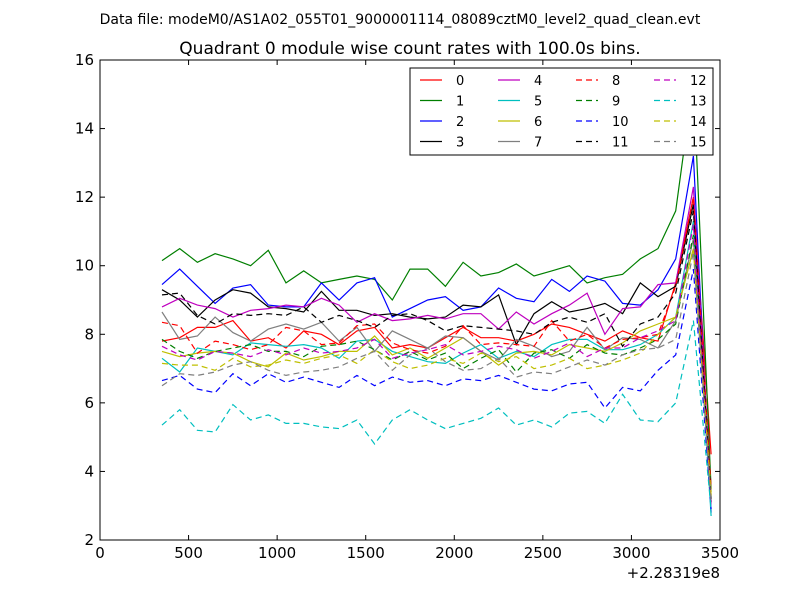 The image size is (800, 600). I want to click on legend-label-0: 0, so click(460, 81).